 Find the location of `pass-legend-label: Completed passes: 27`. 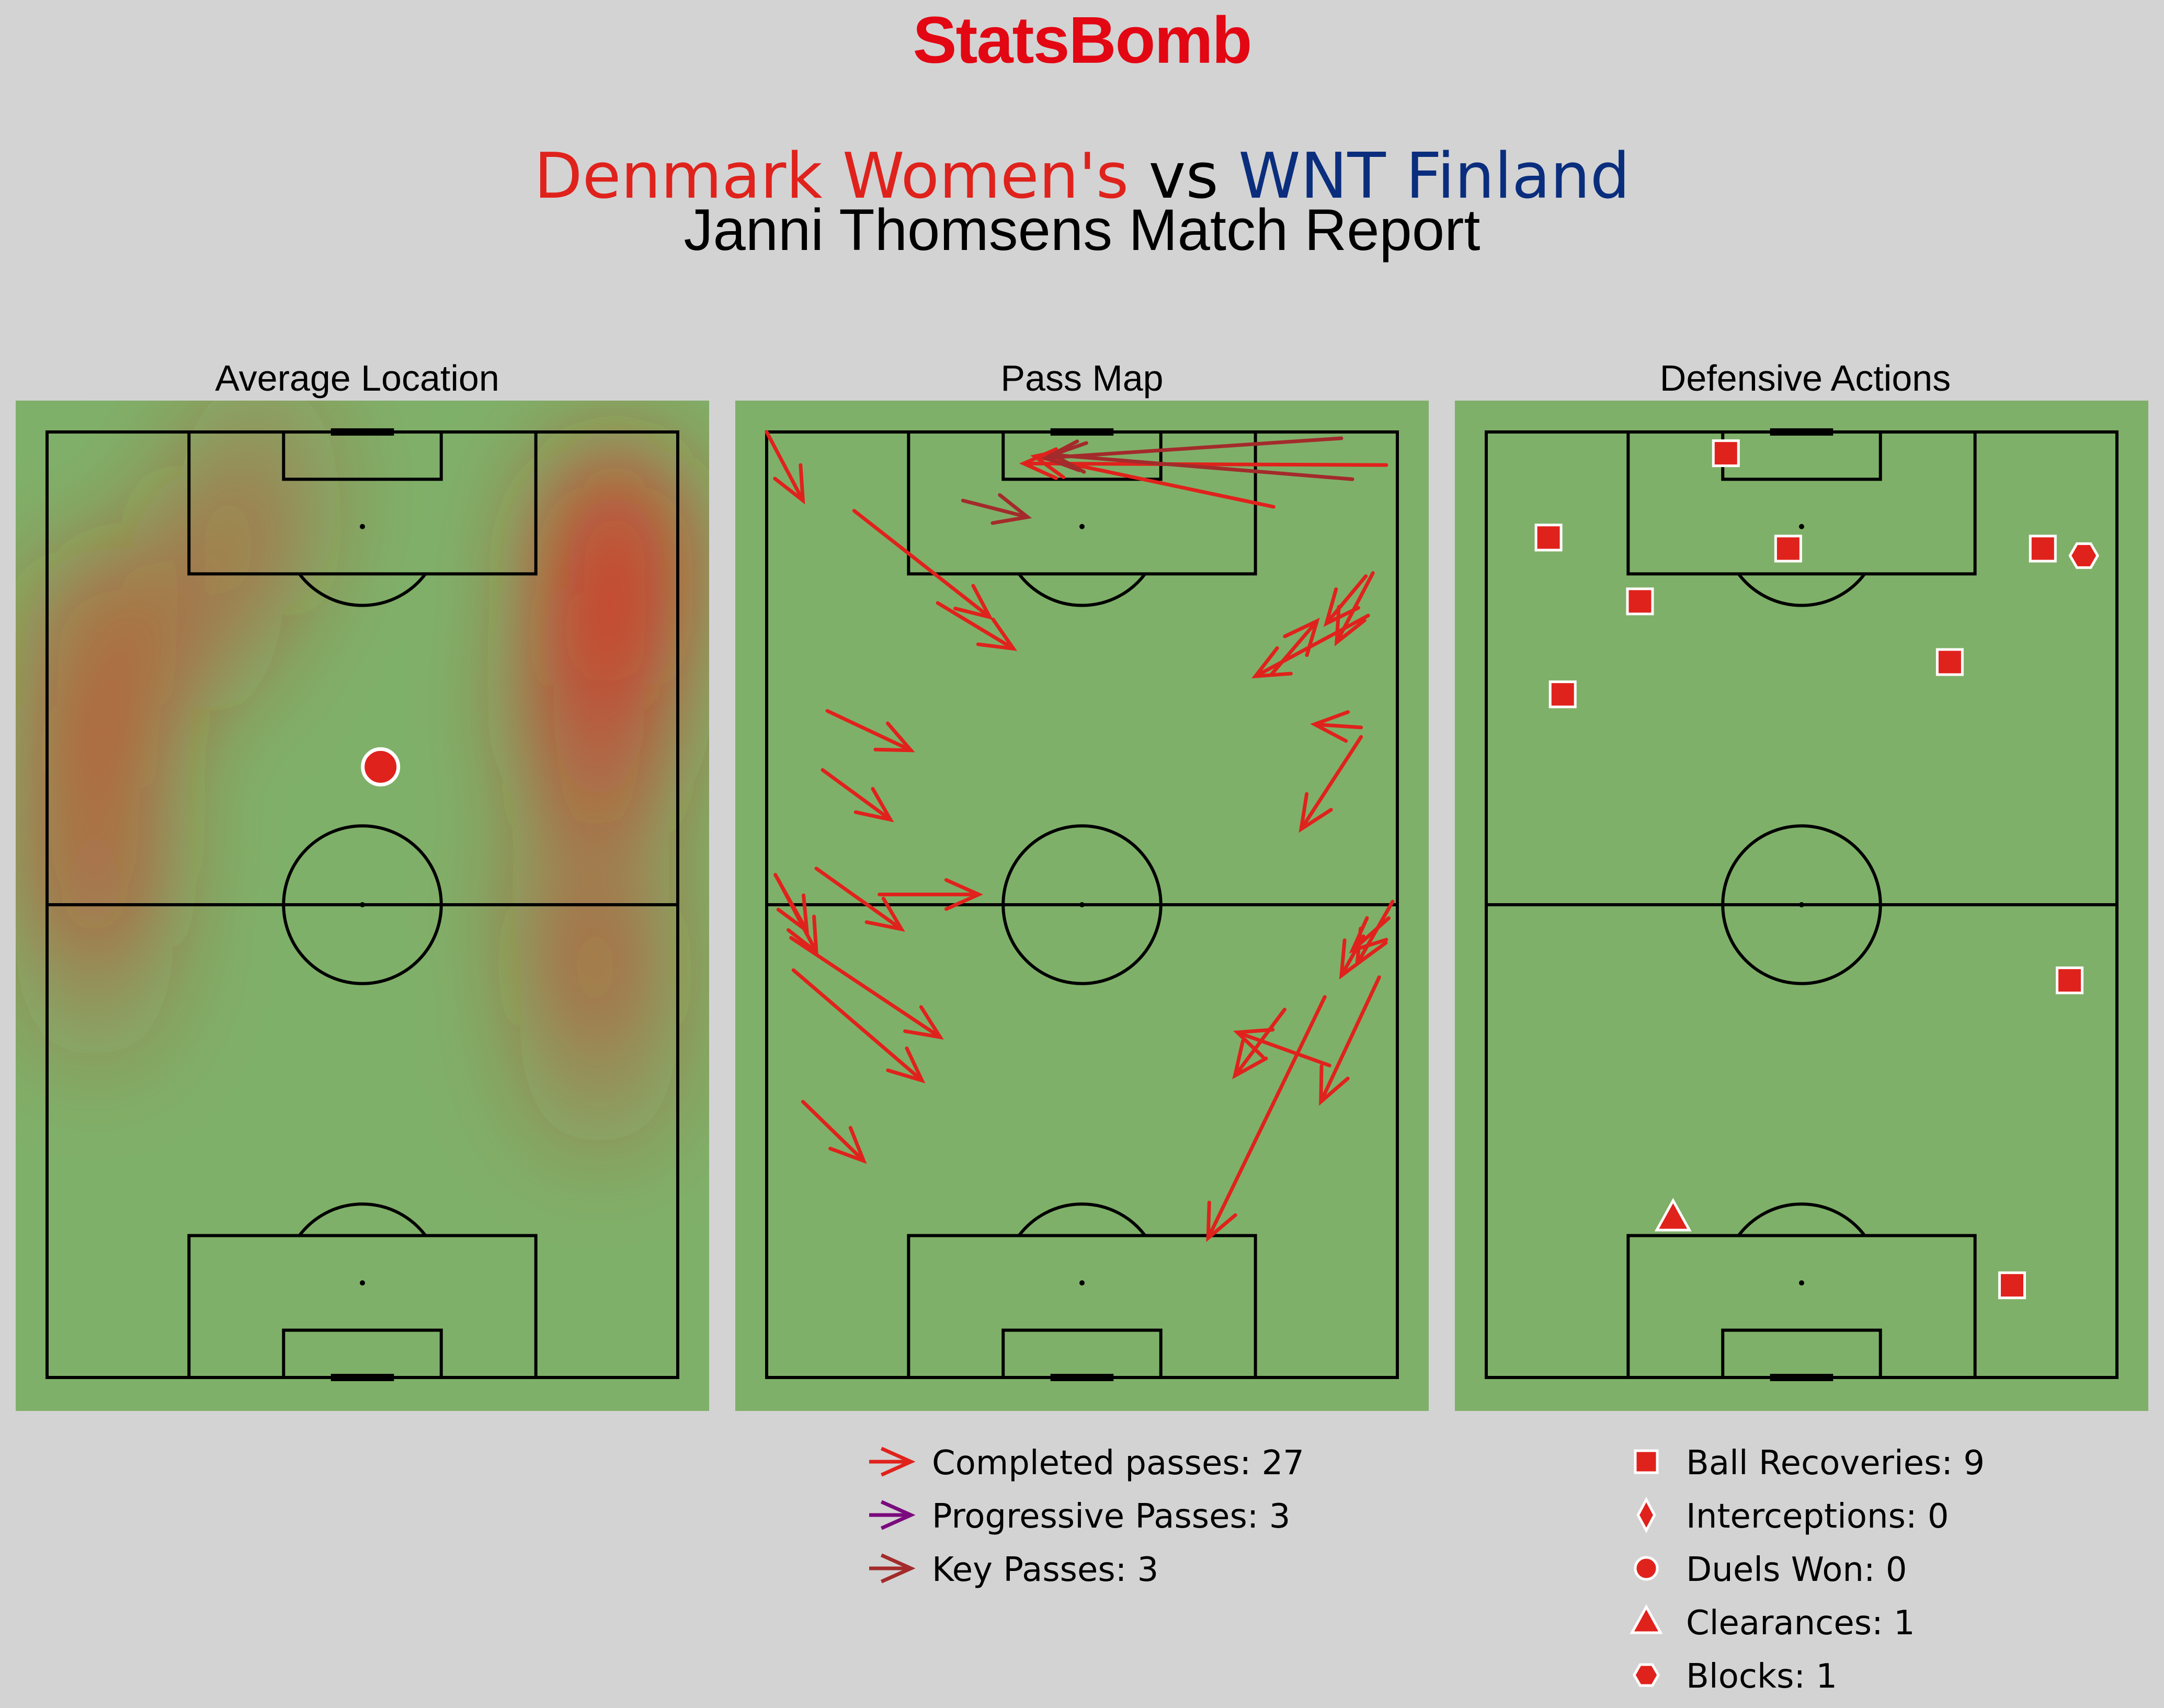

pass-legend-label: Completed passes: 27 is located at coordinates (1118, 1463).